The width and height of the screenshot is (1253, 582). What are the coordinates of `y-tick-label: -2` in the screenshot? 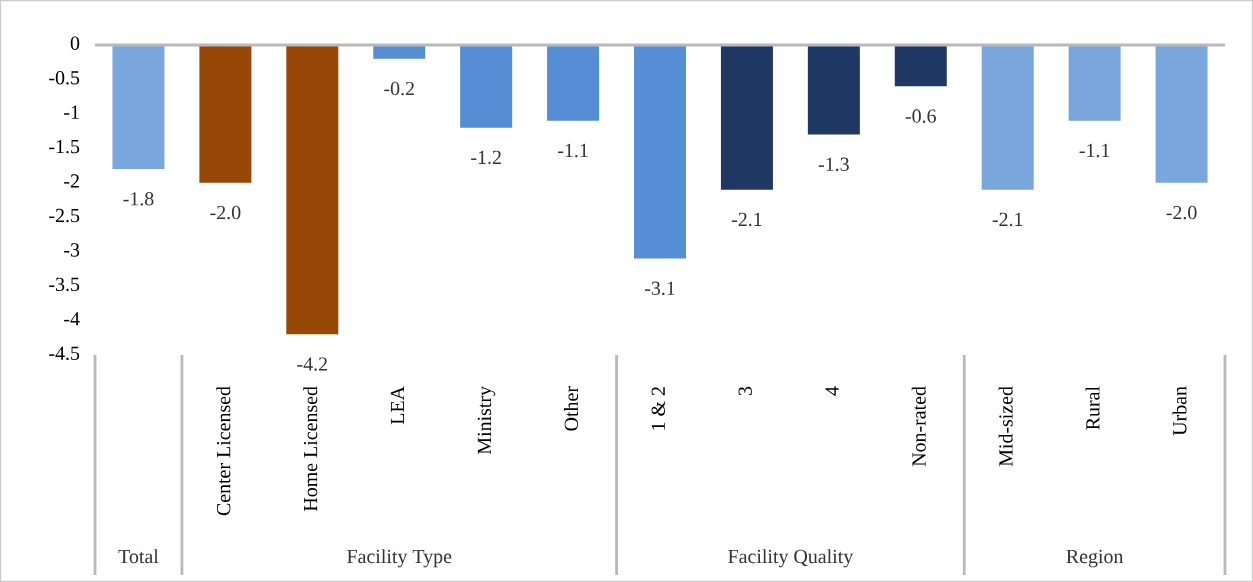 It's located at (71, 181).